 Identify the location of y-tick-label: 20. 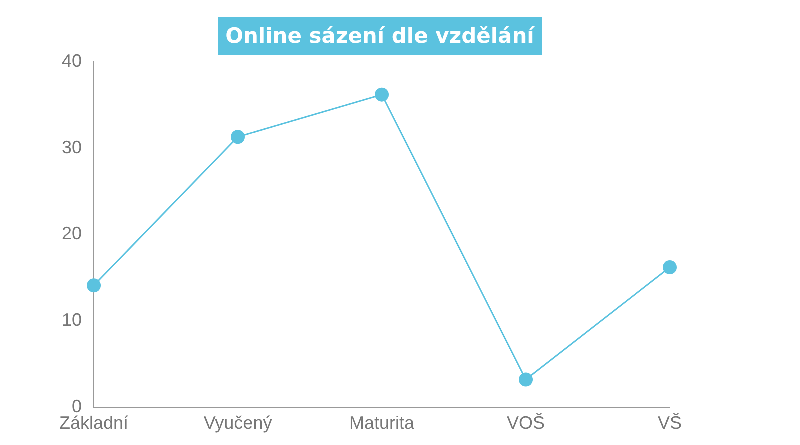
(72, 234).